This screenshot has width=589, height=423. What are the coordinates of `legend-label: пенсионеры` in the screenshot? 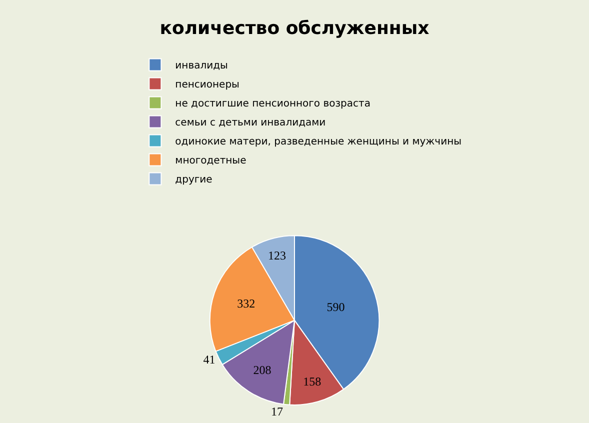 It's located at (207, 85).